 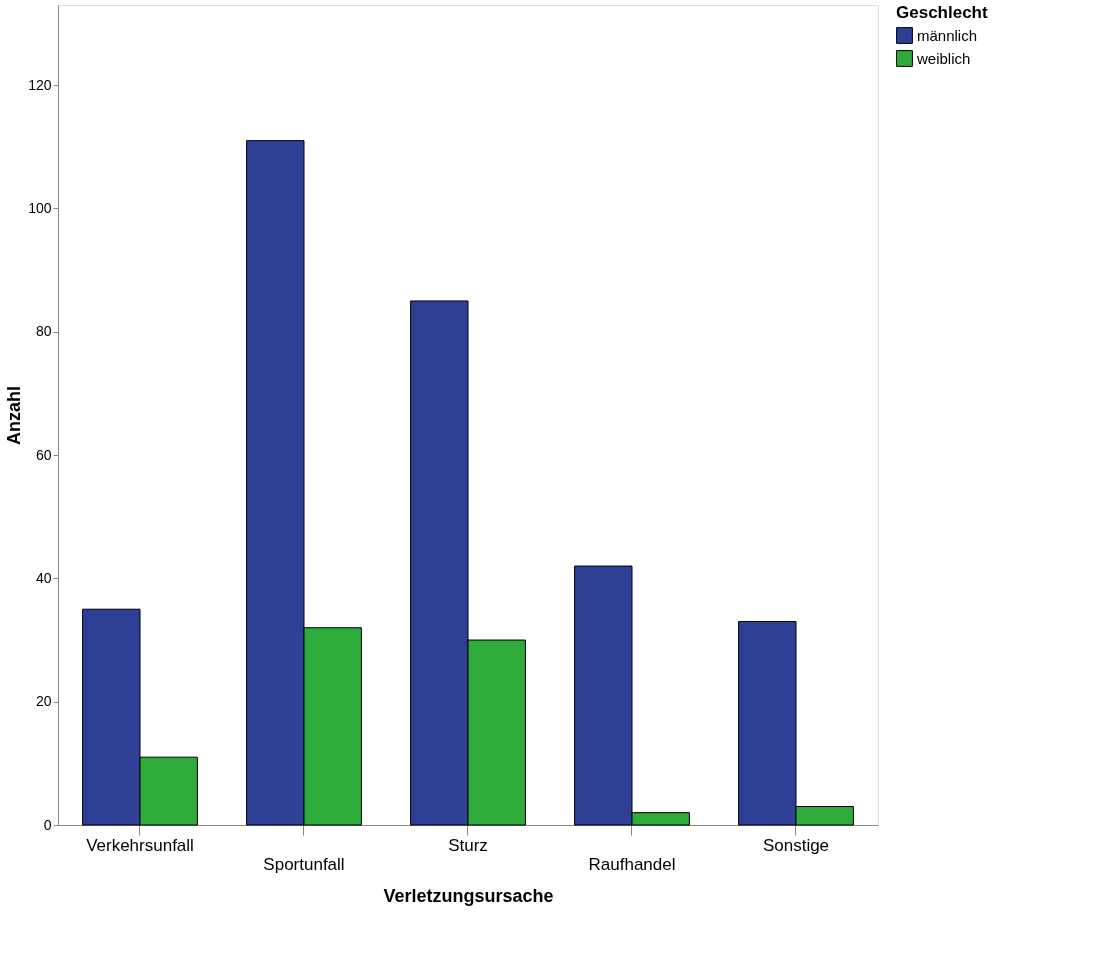 I want to click on x-tick-label: Sportunfall, so click(x=304, y=864).